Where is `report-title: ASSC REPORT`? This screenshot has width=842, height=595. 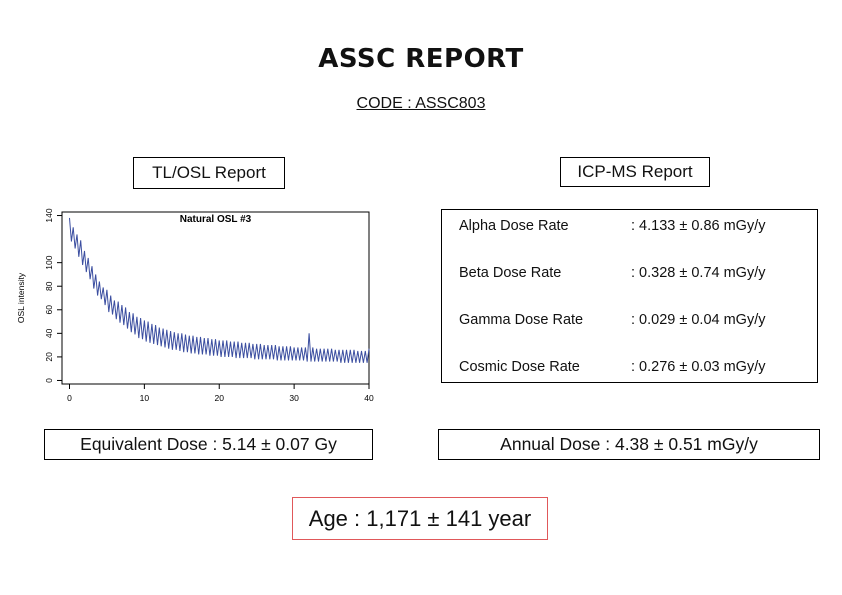
report-title: ASSC REPORT is located at coordinates (421, 59).